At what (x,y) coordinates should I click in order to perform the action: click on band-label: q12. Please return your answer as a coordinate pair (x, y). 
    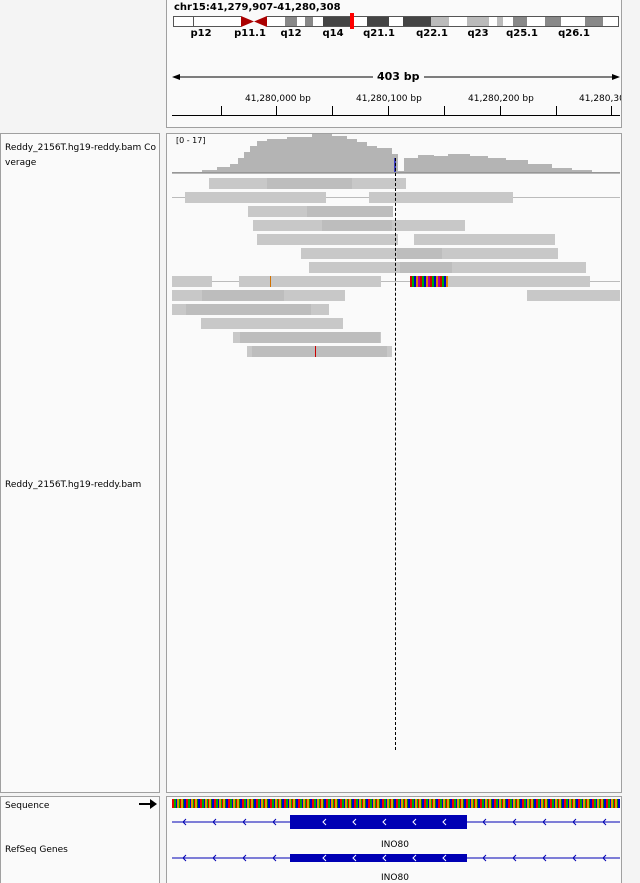
    Looking at the image, I should click on (291, 33).